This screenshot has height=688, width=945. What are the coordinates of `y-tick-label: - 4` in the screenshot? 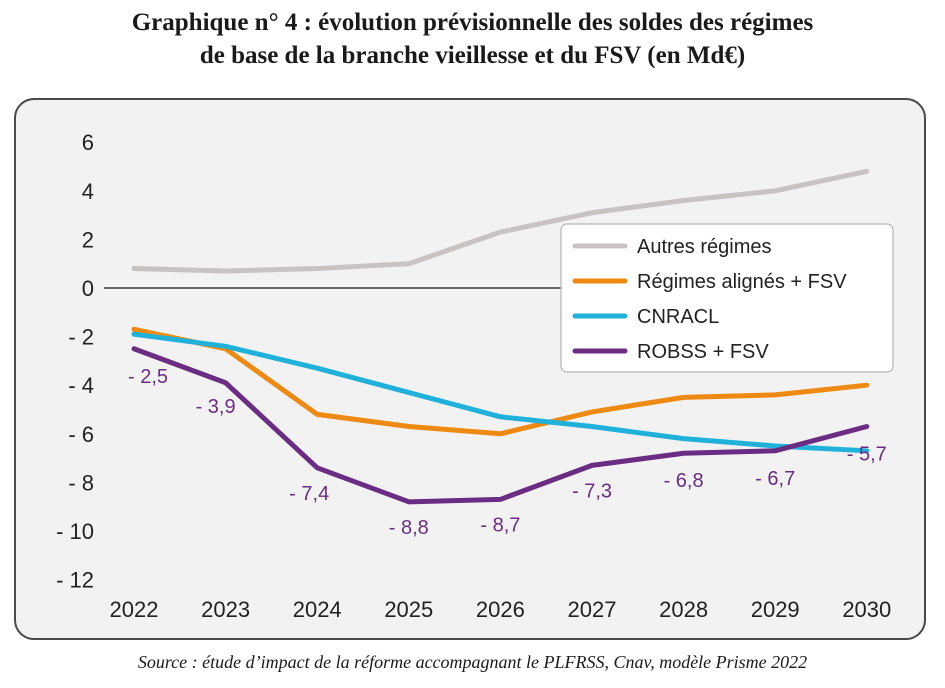 It's located at (81, 385).